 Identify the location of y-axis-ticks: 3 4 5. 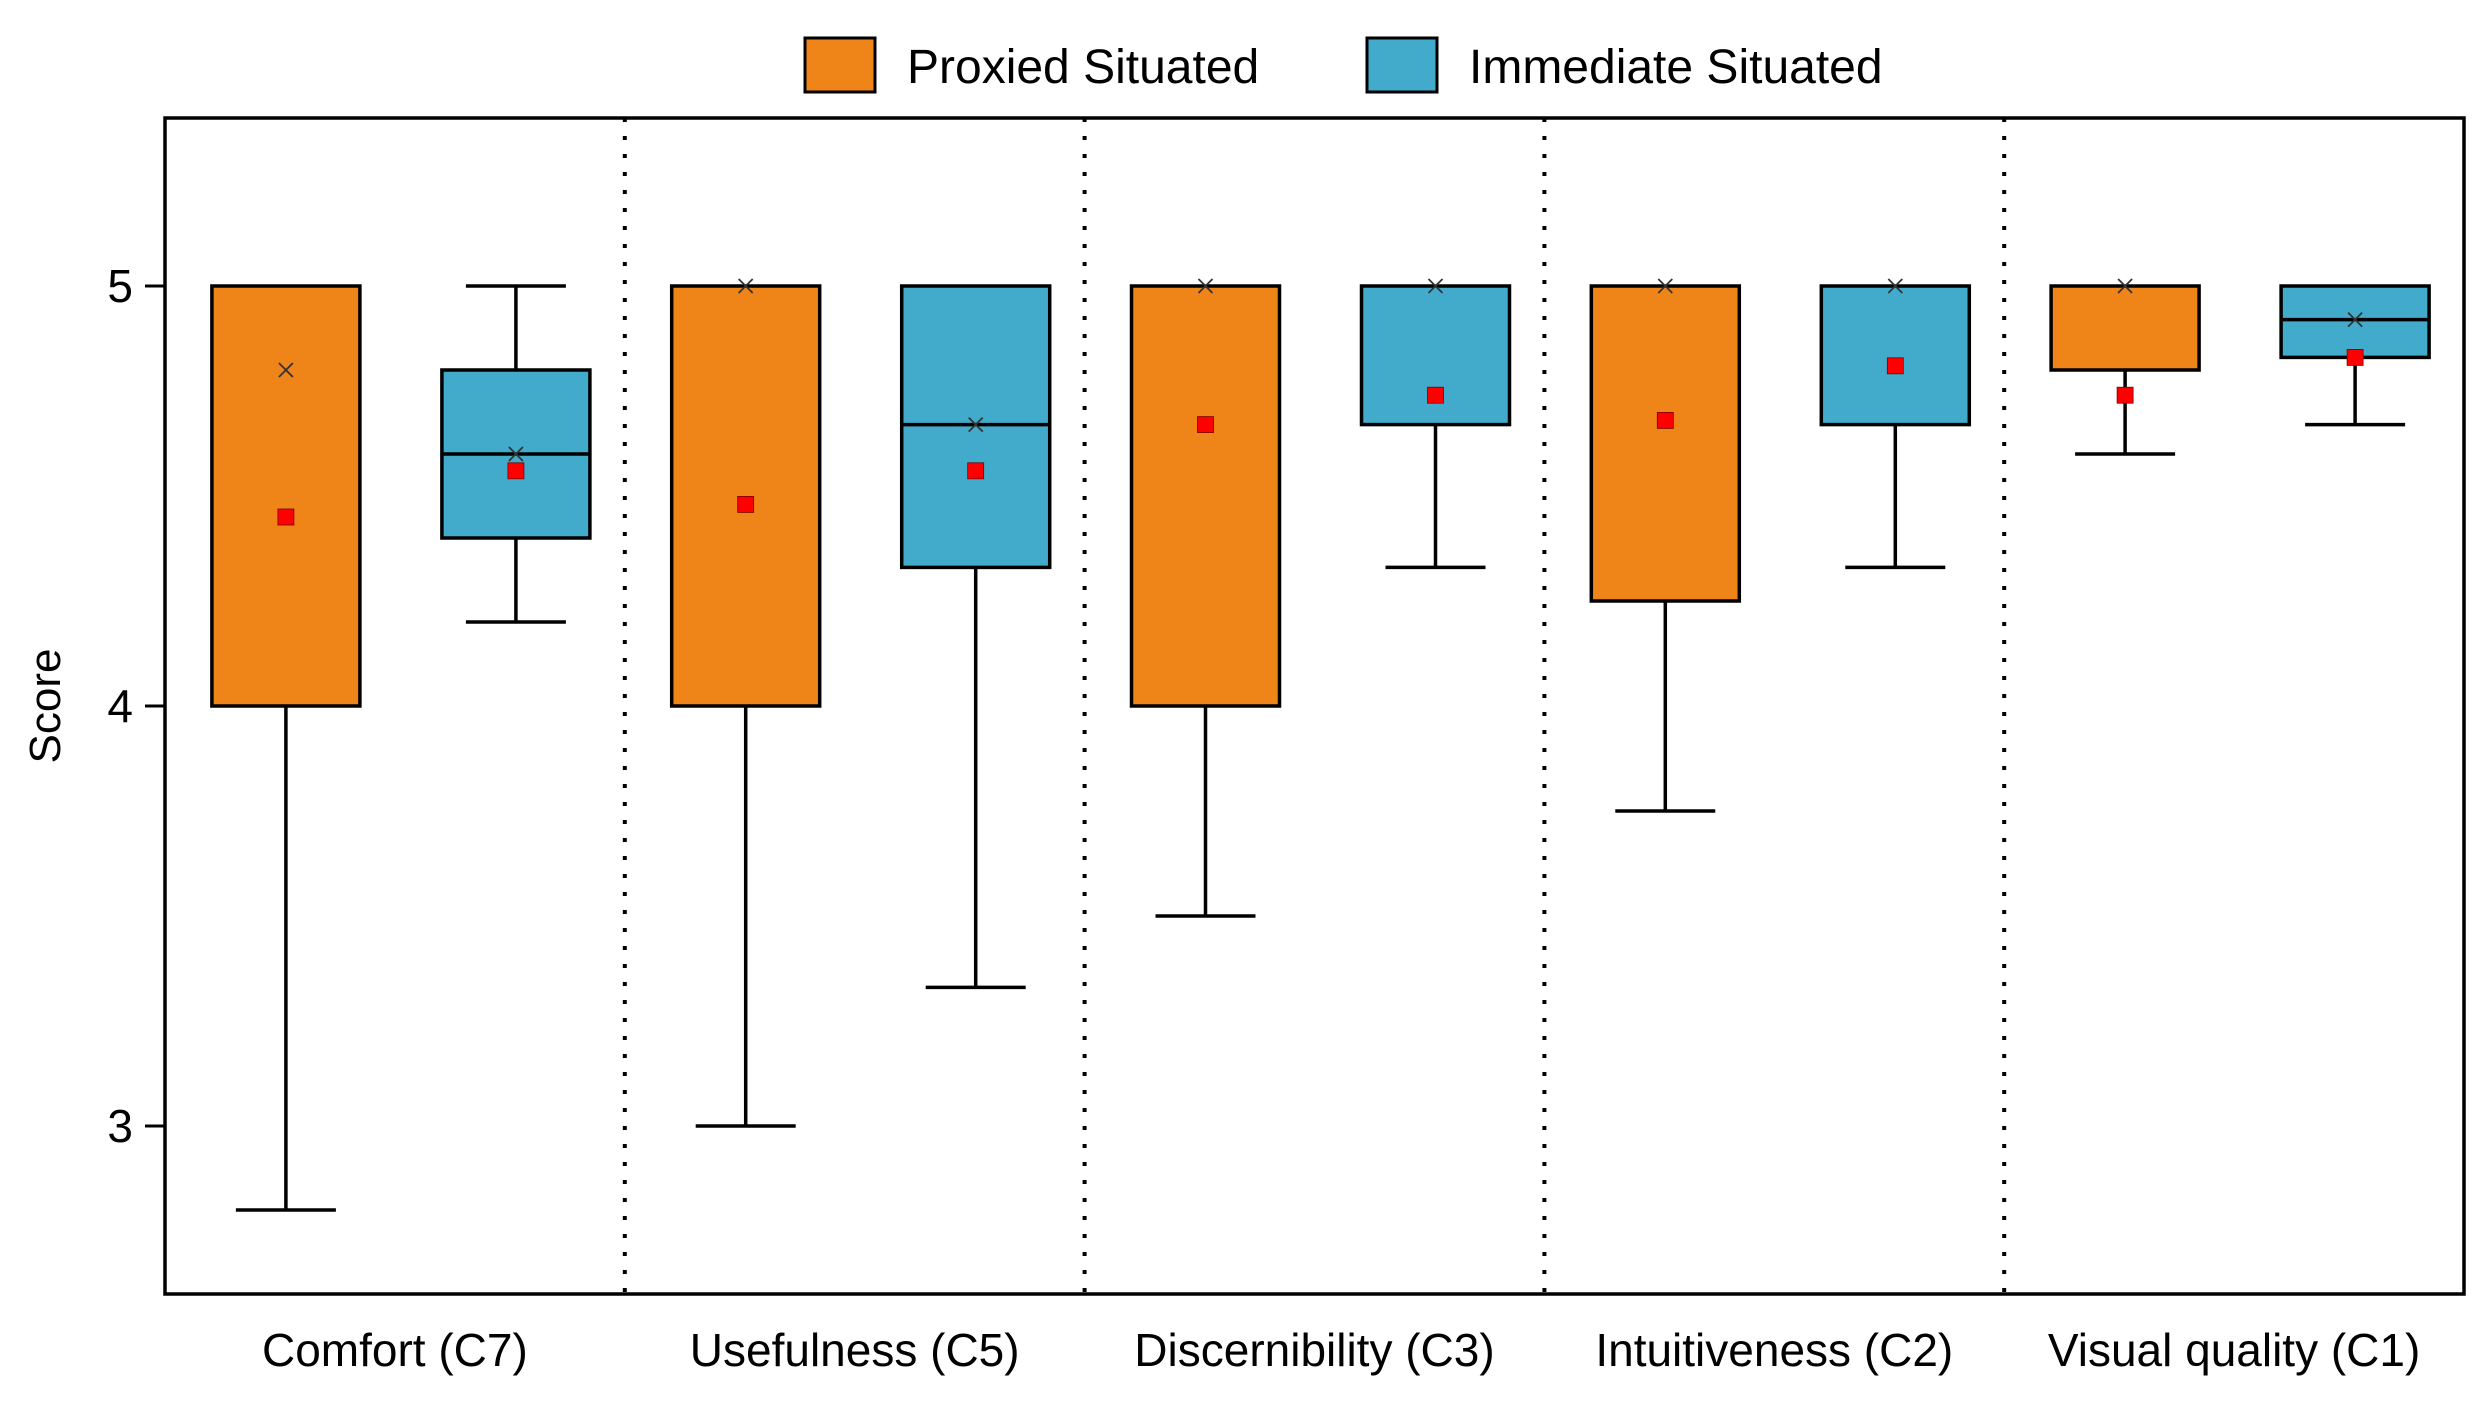
(136, 706).